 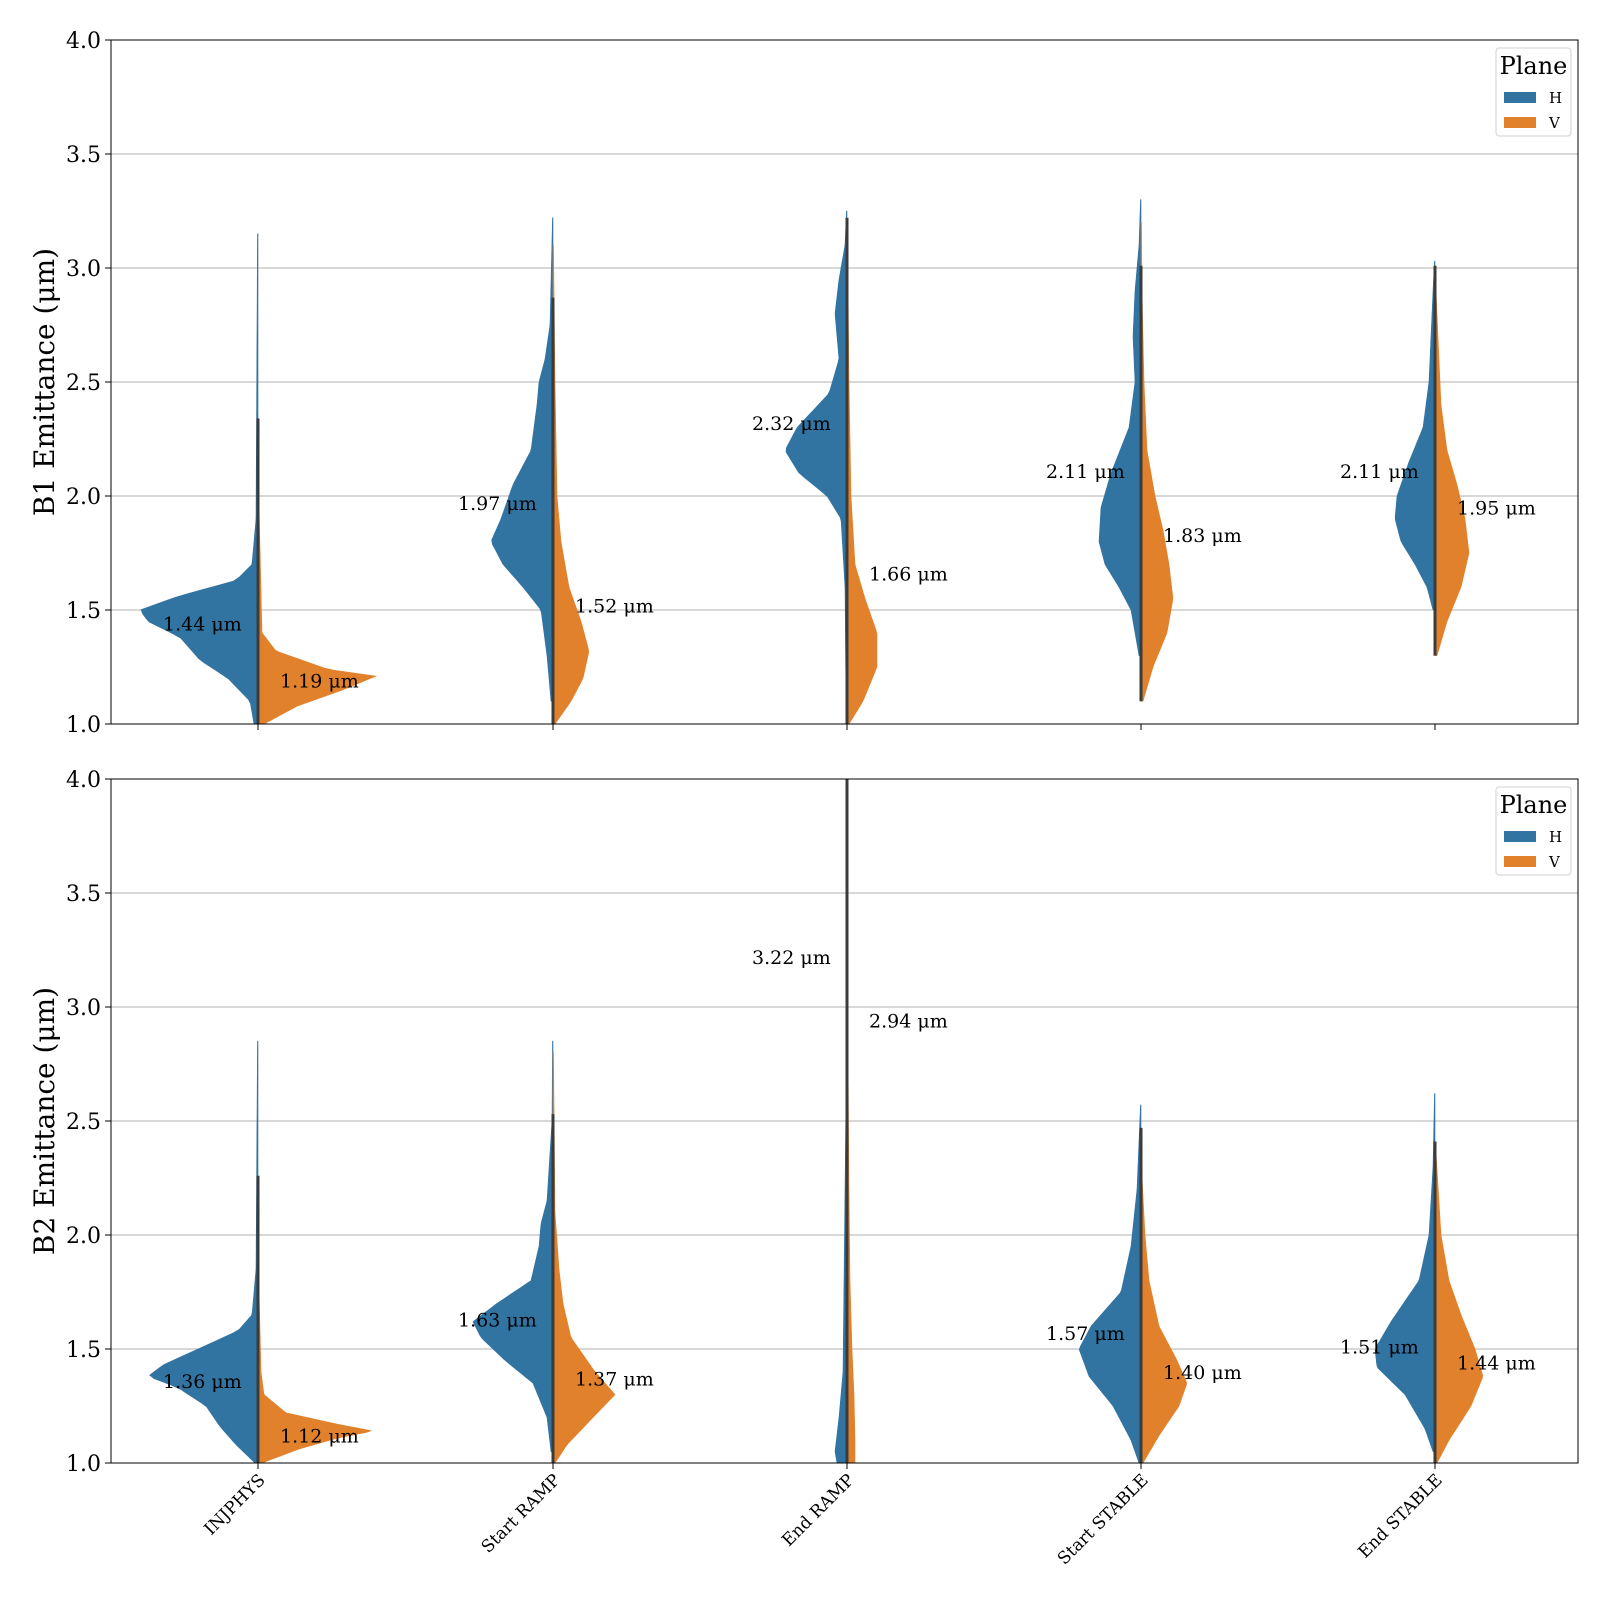 What do you see at coordinates (319, 682) in the screenshot?
I see `median-annotation-v: 1.19 μm` at bounding box center [319, 682].